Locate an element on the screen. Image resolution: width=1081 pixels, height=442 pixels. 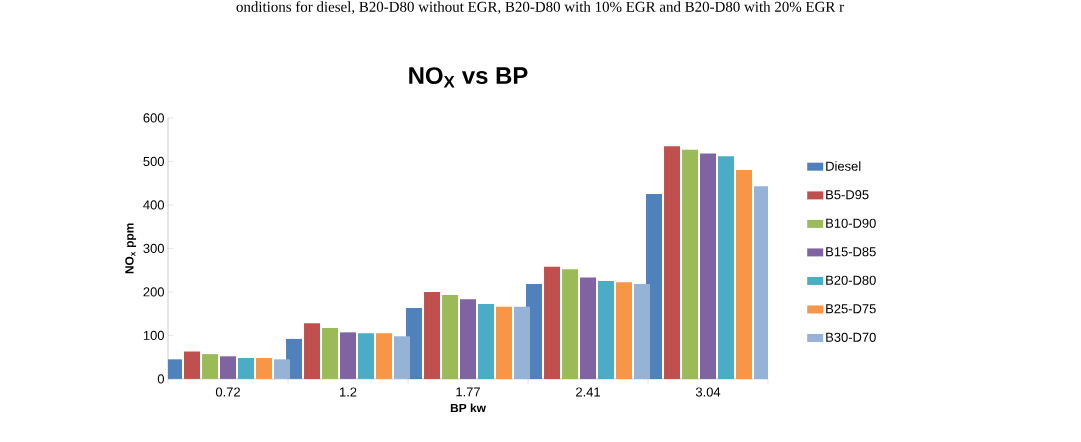
y-tick-label: 0 is located at coordinates (160, 379).